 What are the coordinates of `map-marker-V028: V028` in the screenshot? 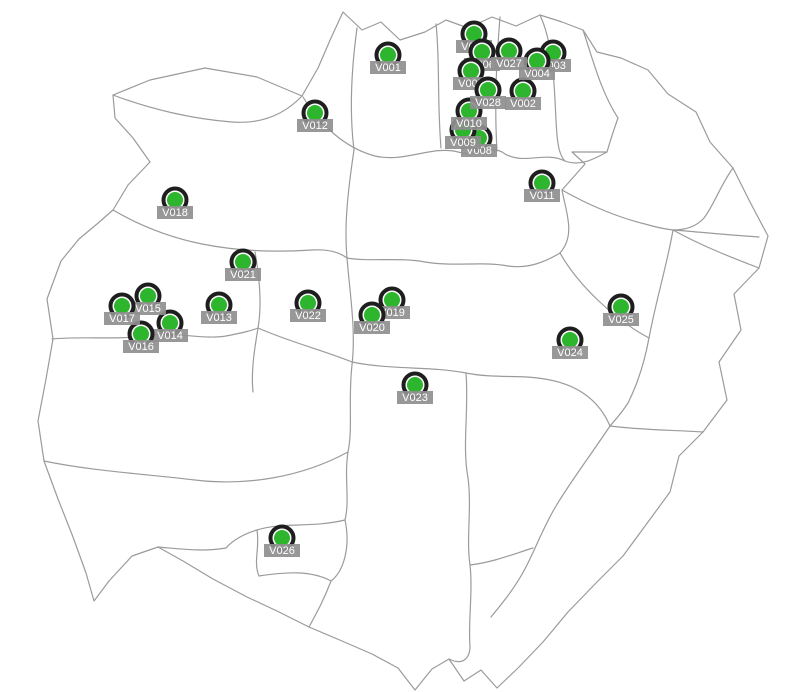 It's located at (488, 93).